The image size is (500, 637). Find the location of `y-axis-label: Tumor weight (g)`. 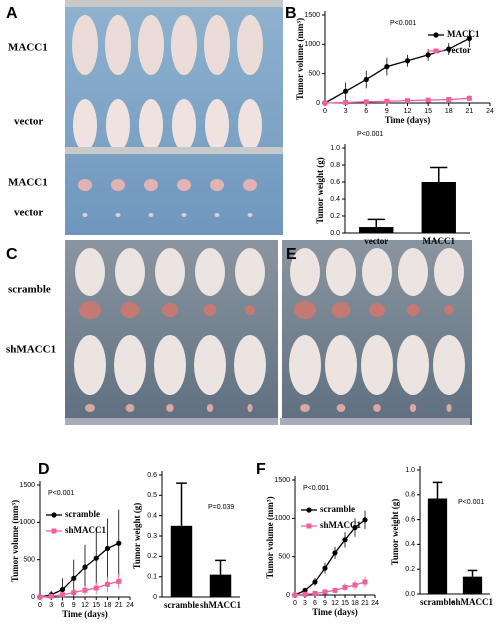

y-axis-label: Tumor weight (g) is located at coordinates (395, 532).